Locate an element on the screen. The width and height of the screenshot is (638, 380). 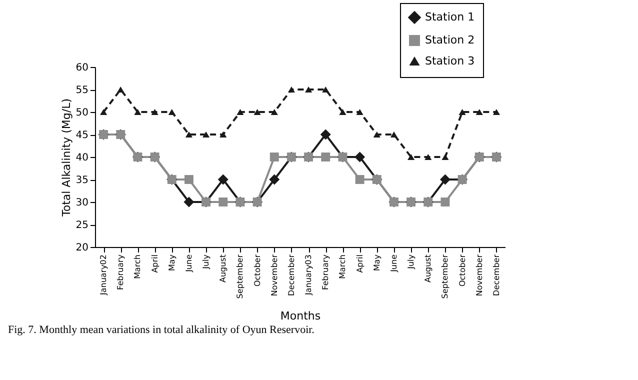
legend-label: Station 2 is located at coordinates (450, 40).